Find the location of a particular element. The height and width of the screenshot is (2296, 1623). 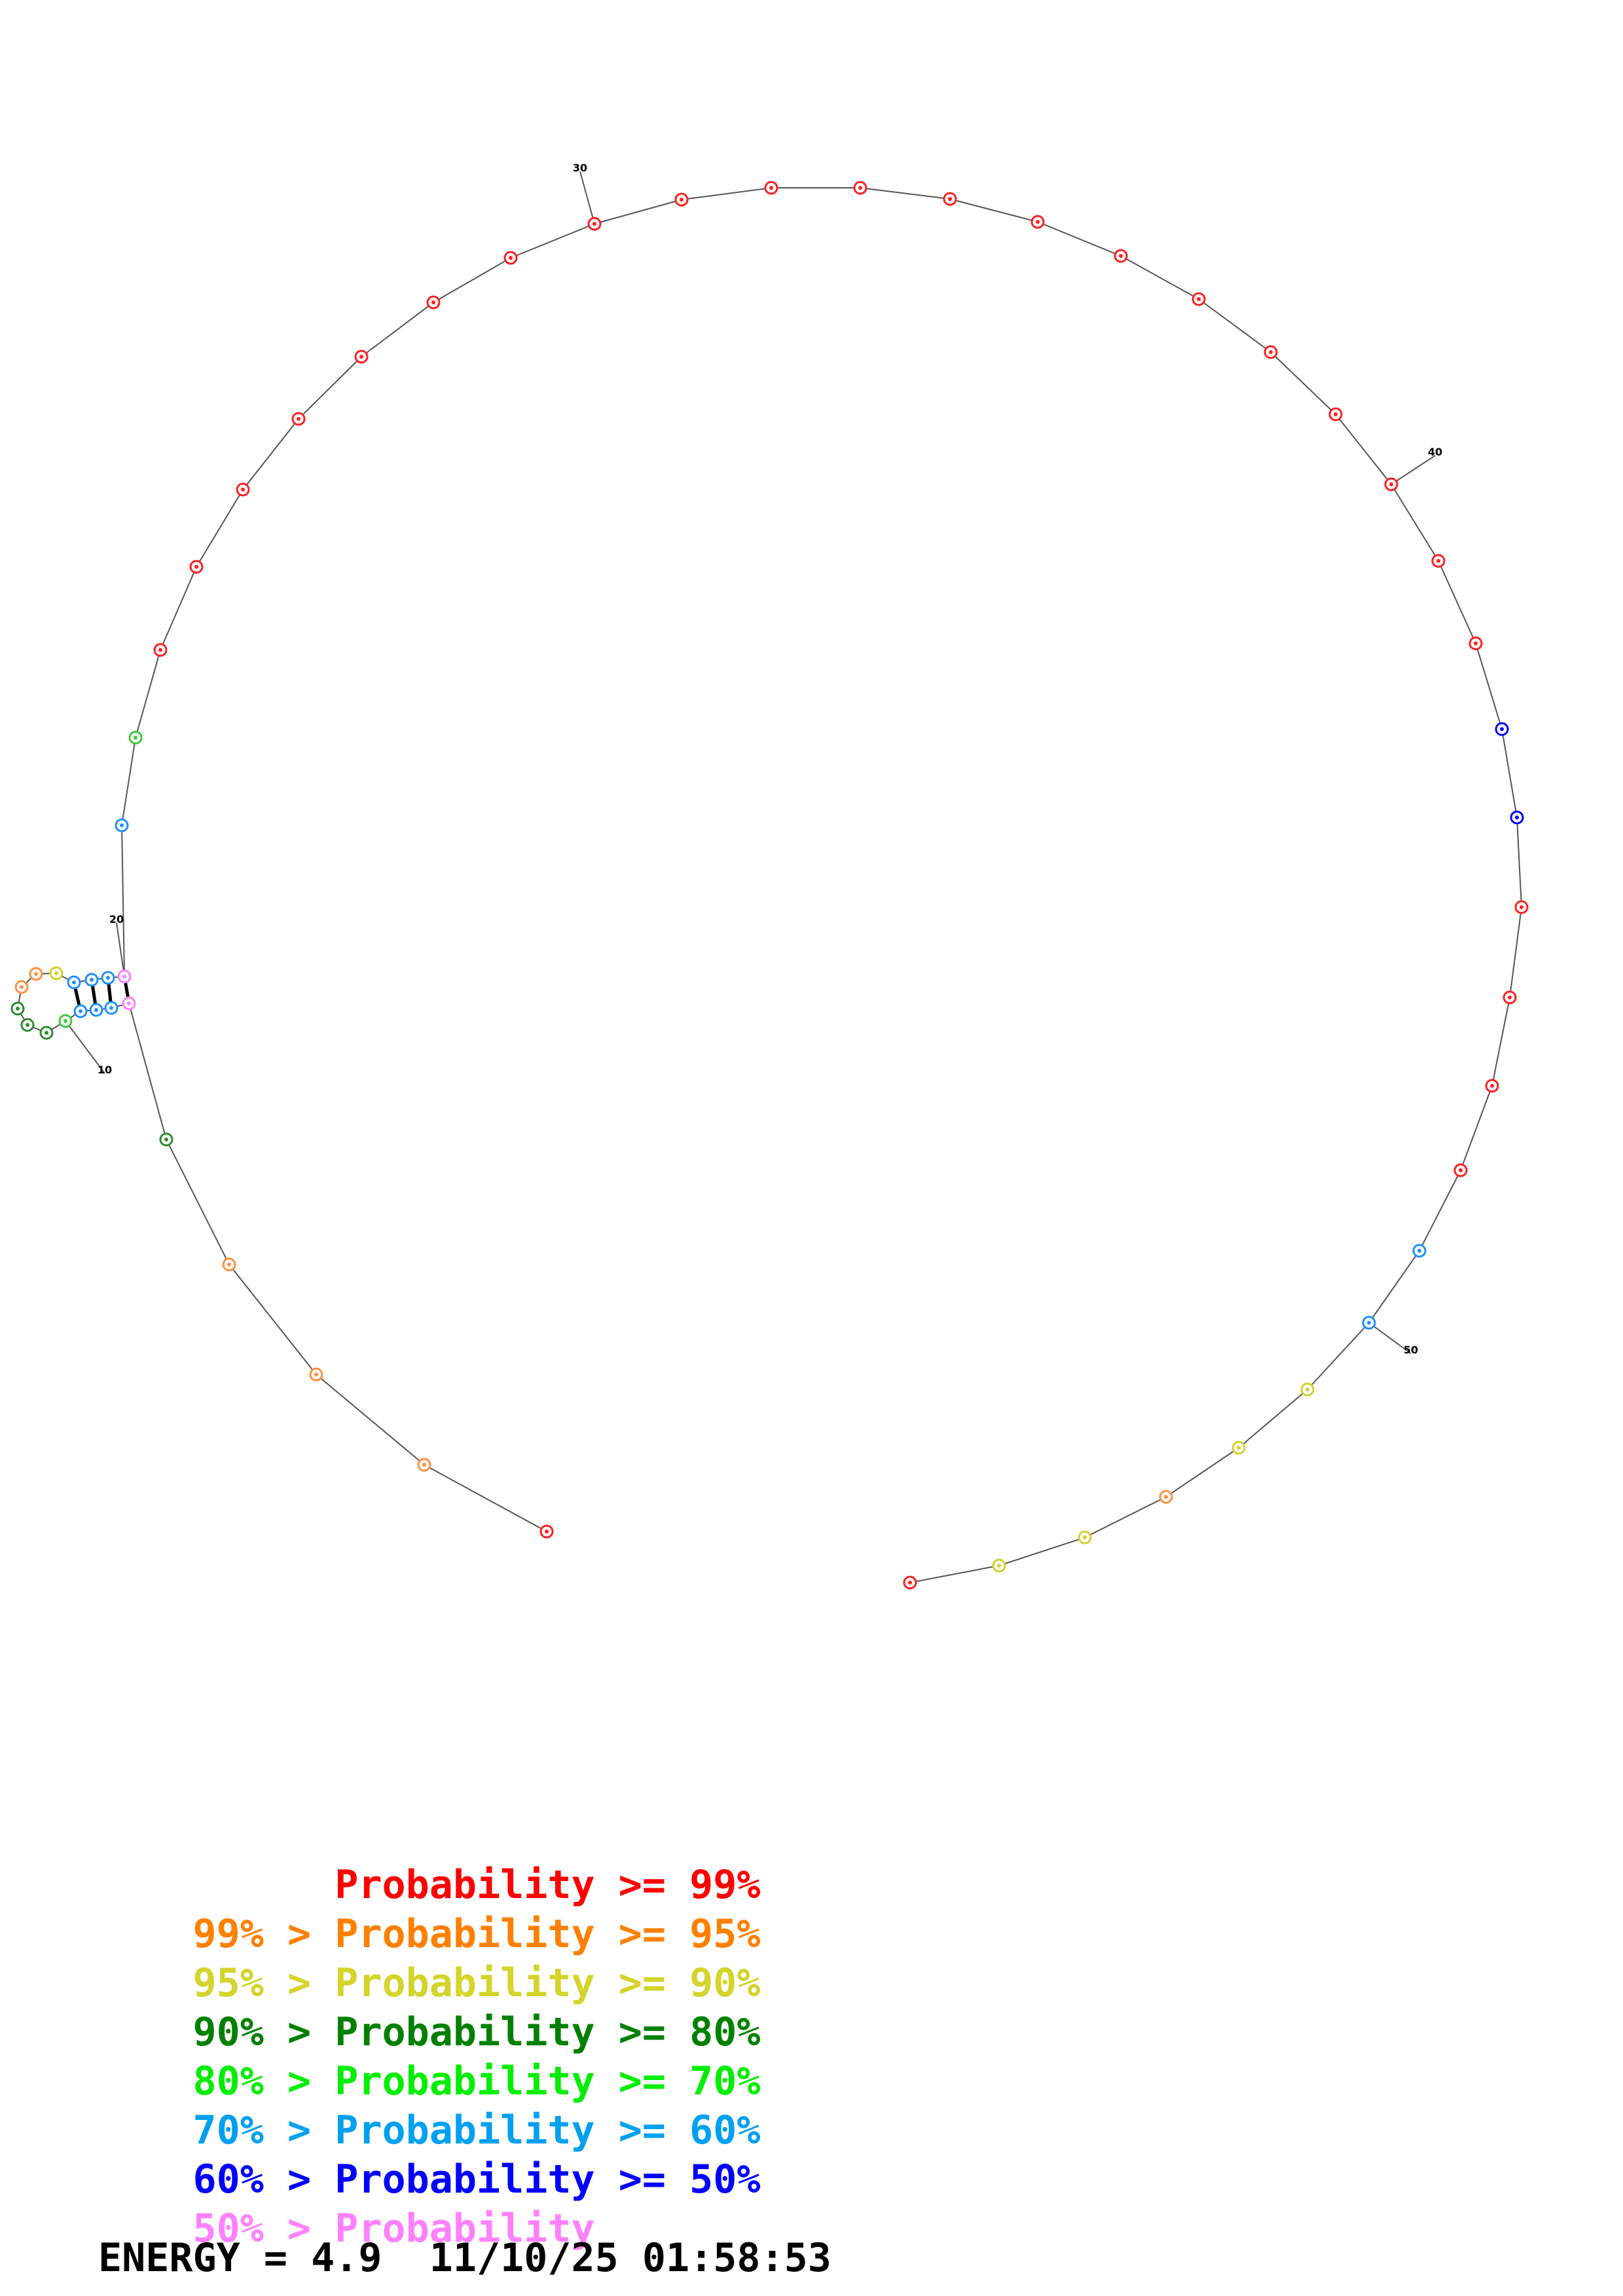

legend-row-prefix: 50% > is located at coordinates (263, 2228).